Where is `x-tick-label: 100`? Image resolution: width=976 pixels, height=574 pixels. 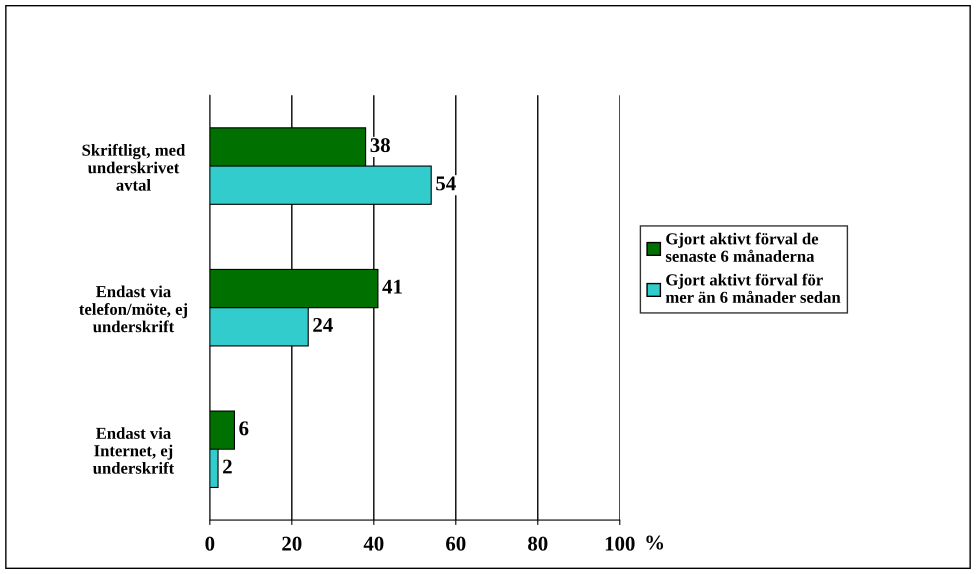 x-tick-label: 100 is located at coordinates (620, 543).